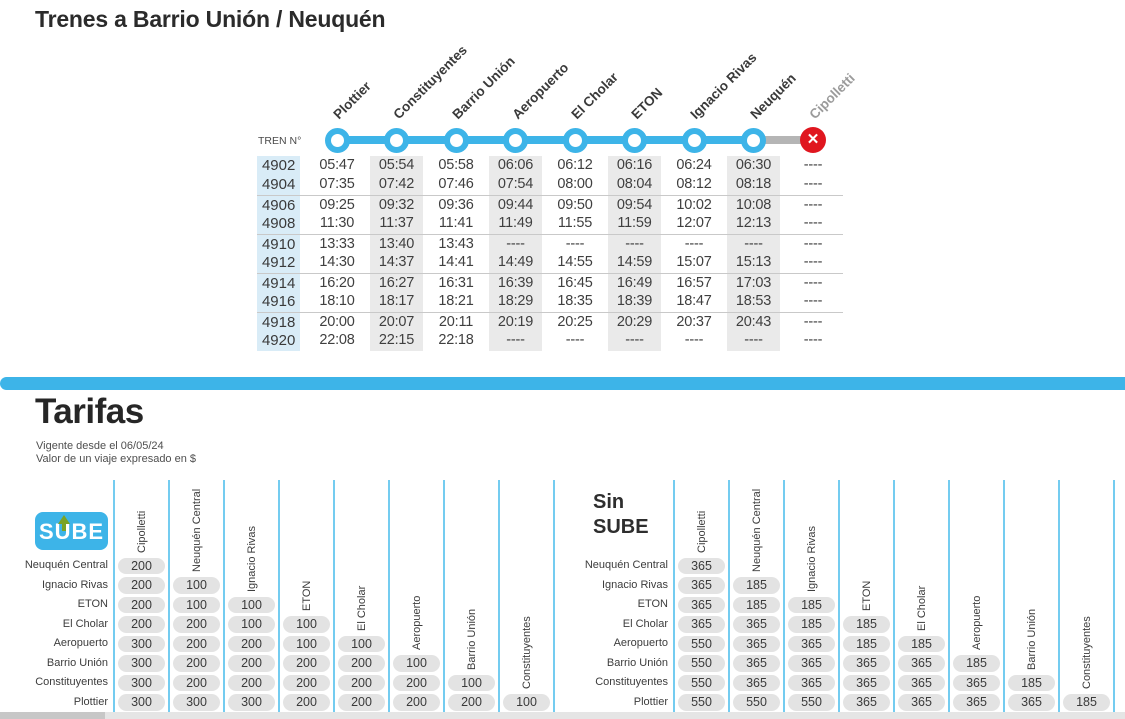 Image resolution: width=1125 pixels, height=719 pixels. Describe the element at coordinates (701, 643) in the screenshot. I see `fare-value-pill: 550` at that location.